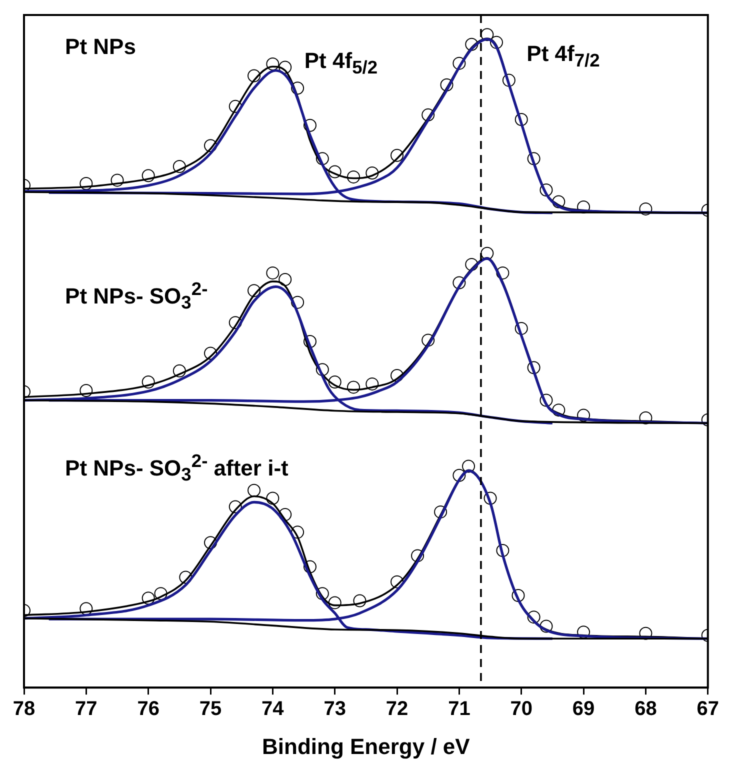 This screenshot has width=730, height=773. Describe the element at coordinates (176, 467) in the screenshot. I see `annotation: Pt NPs- SO$_{3}$$^{2-}$ after i-t` at that location.